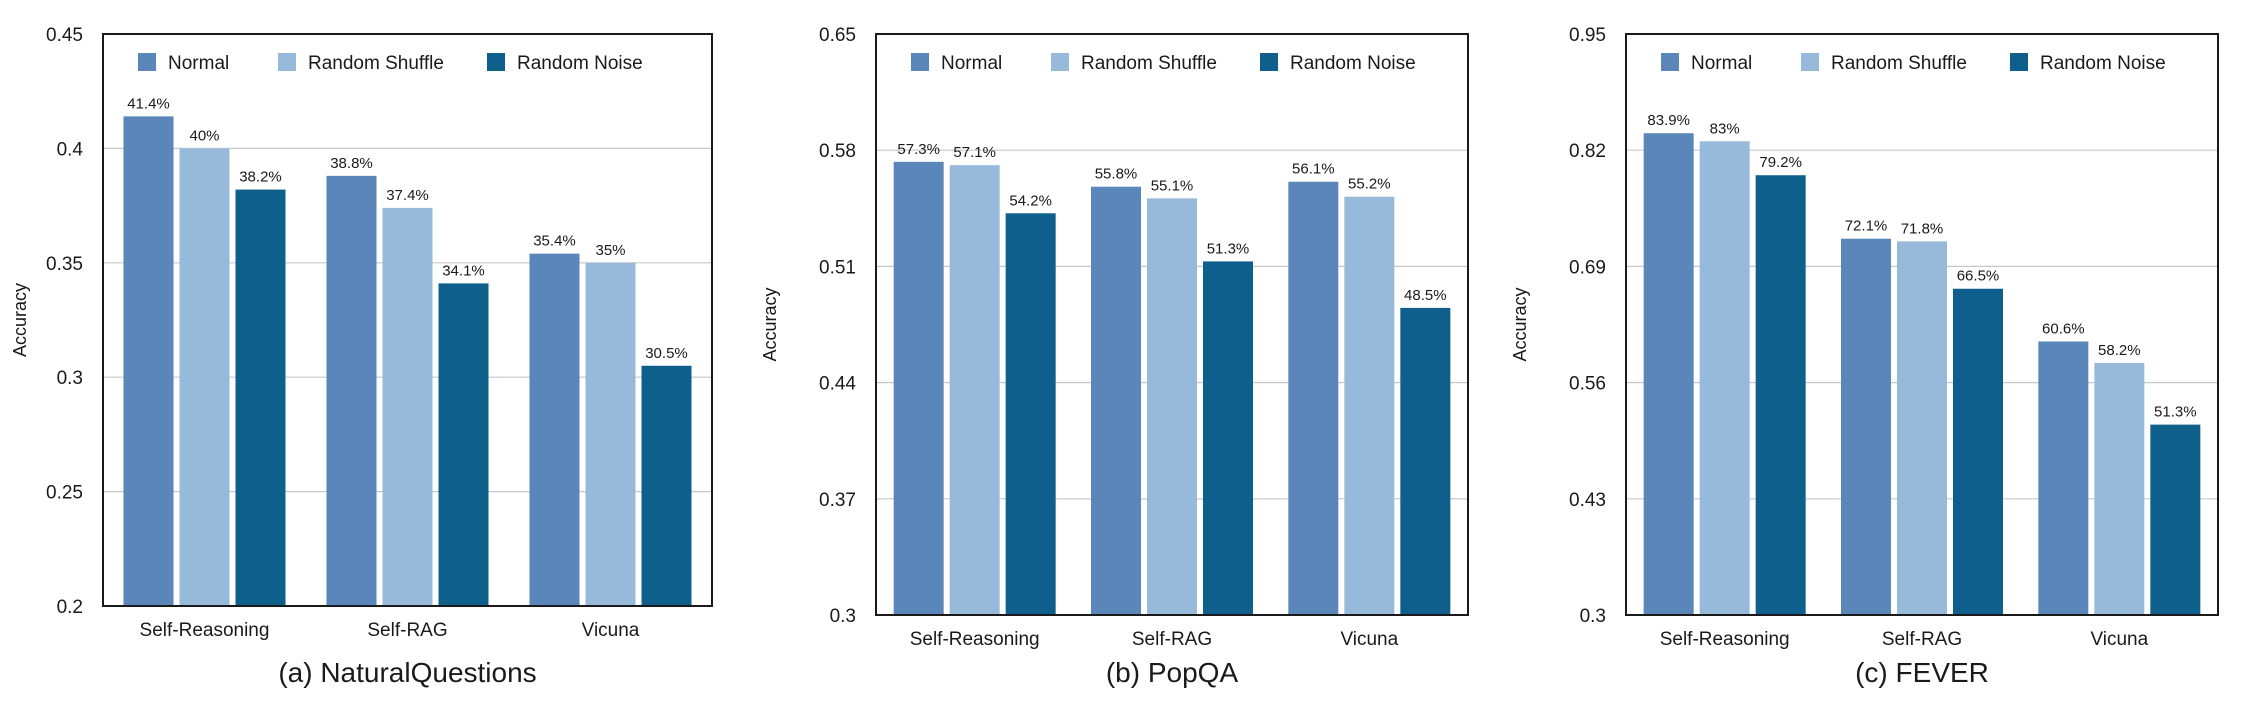 Image resolution: width=2250 pixels, height=711 pixels. I want to click on chart-2-ytick-label: 0.3, so click(1593, 616).